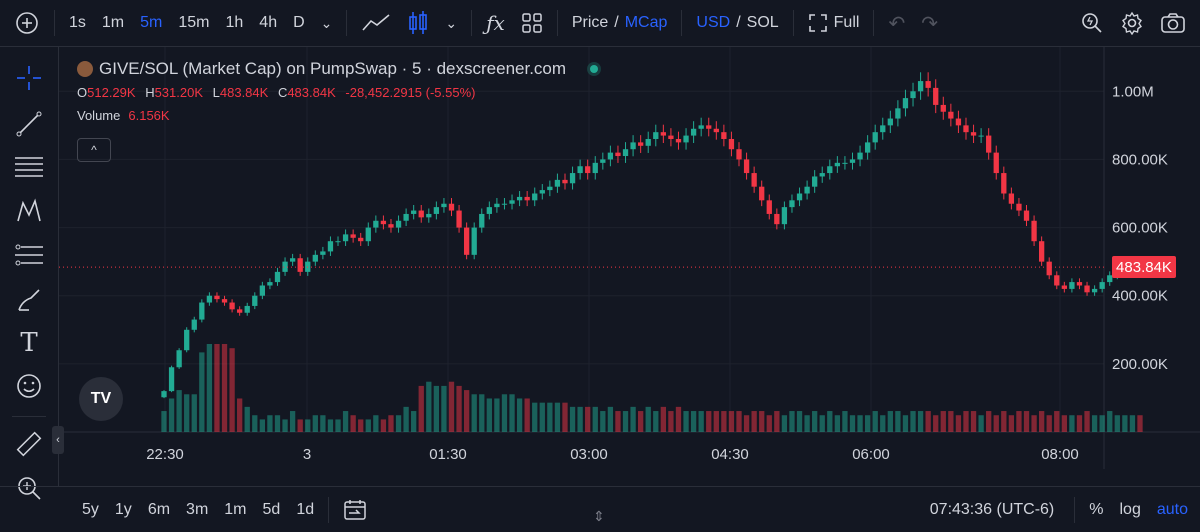 Image resolution: width=1200 pixels, height=532 pixels. Describe the element at coordinates (159, 509) in the screenshot. I see `range-6m: 6m` at that location.